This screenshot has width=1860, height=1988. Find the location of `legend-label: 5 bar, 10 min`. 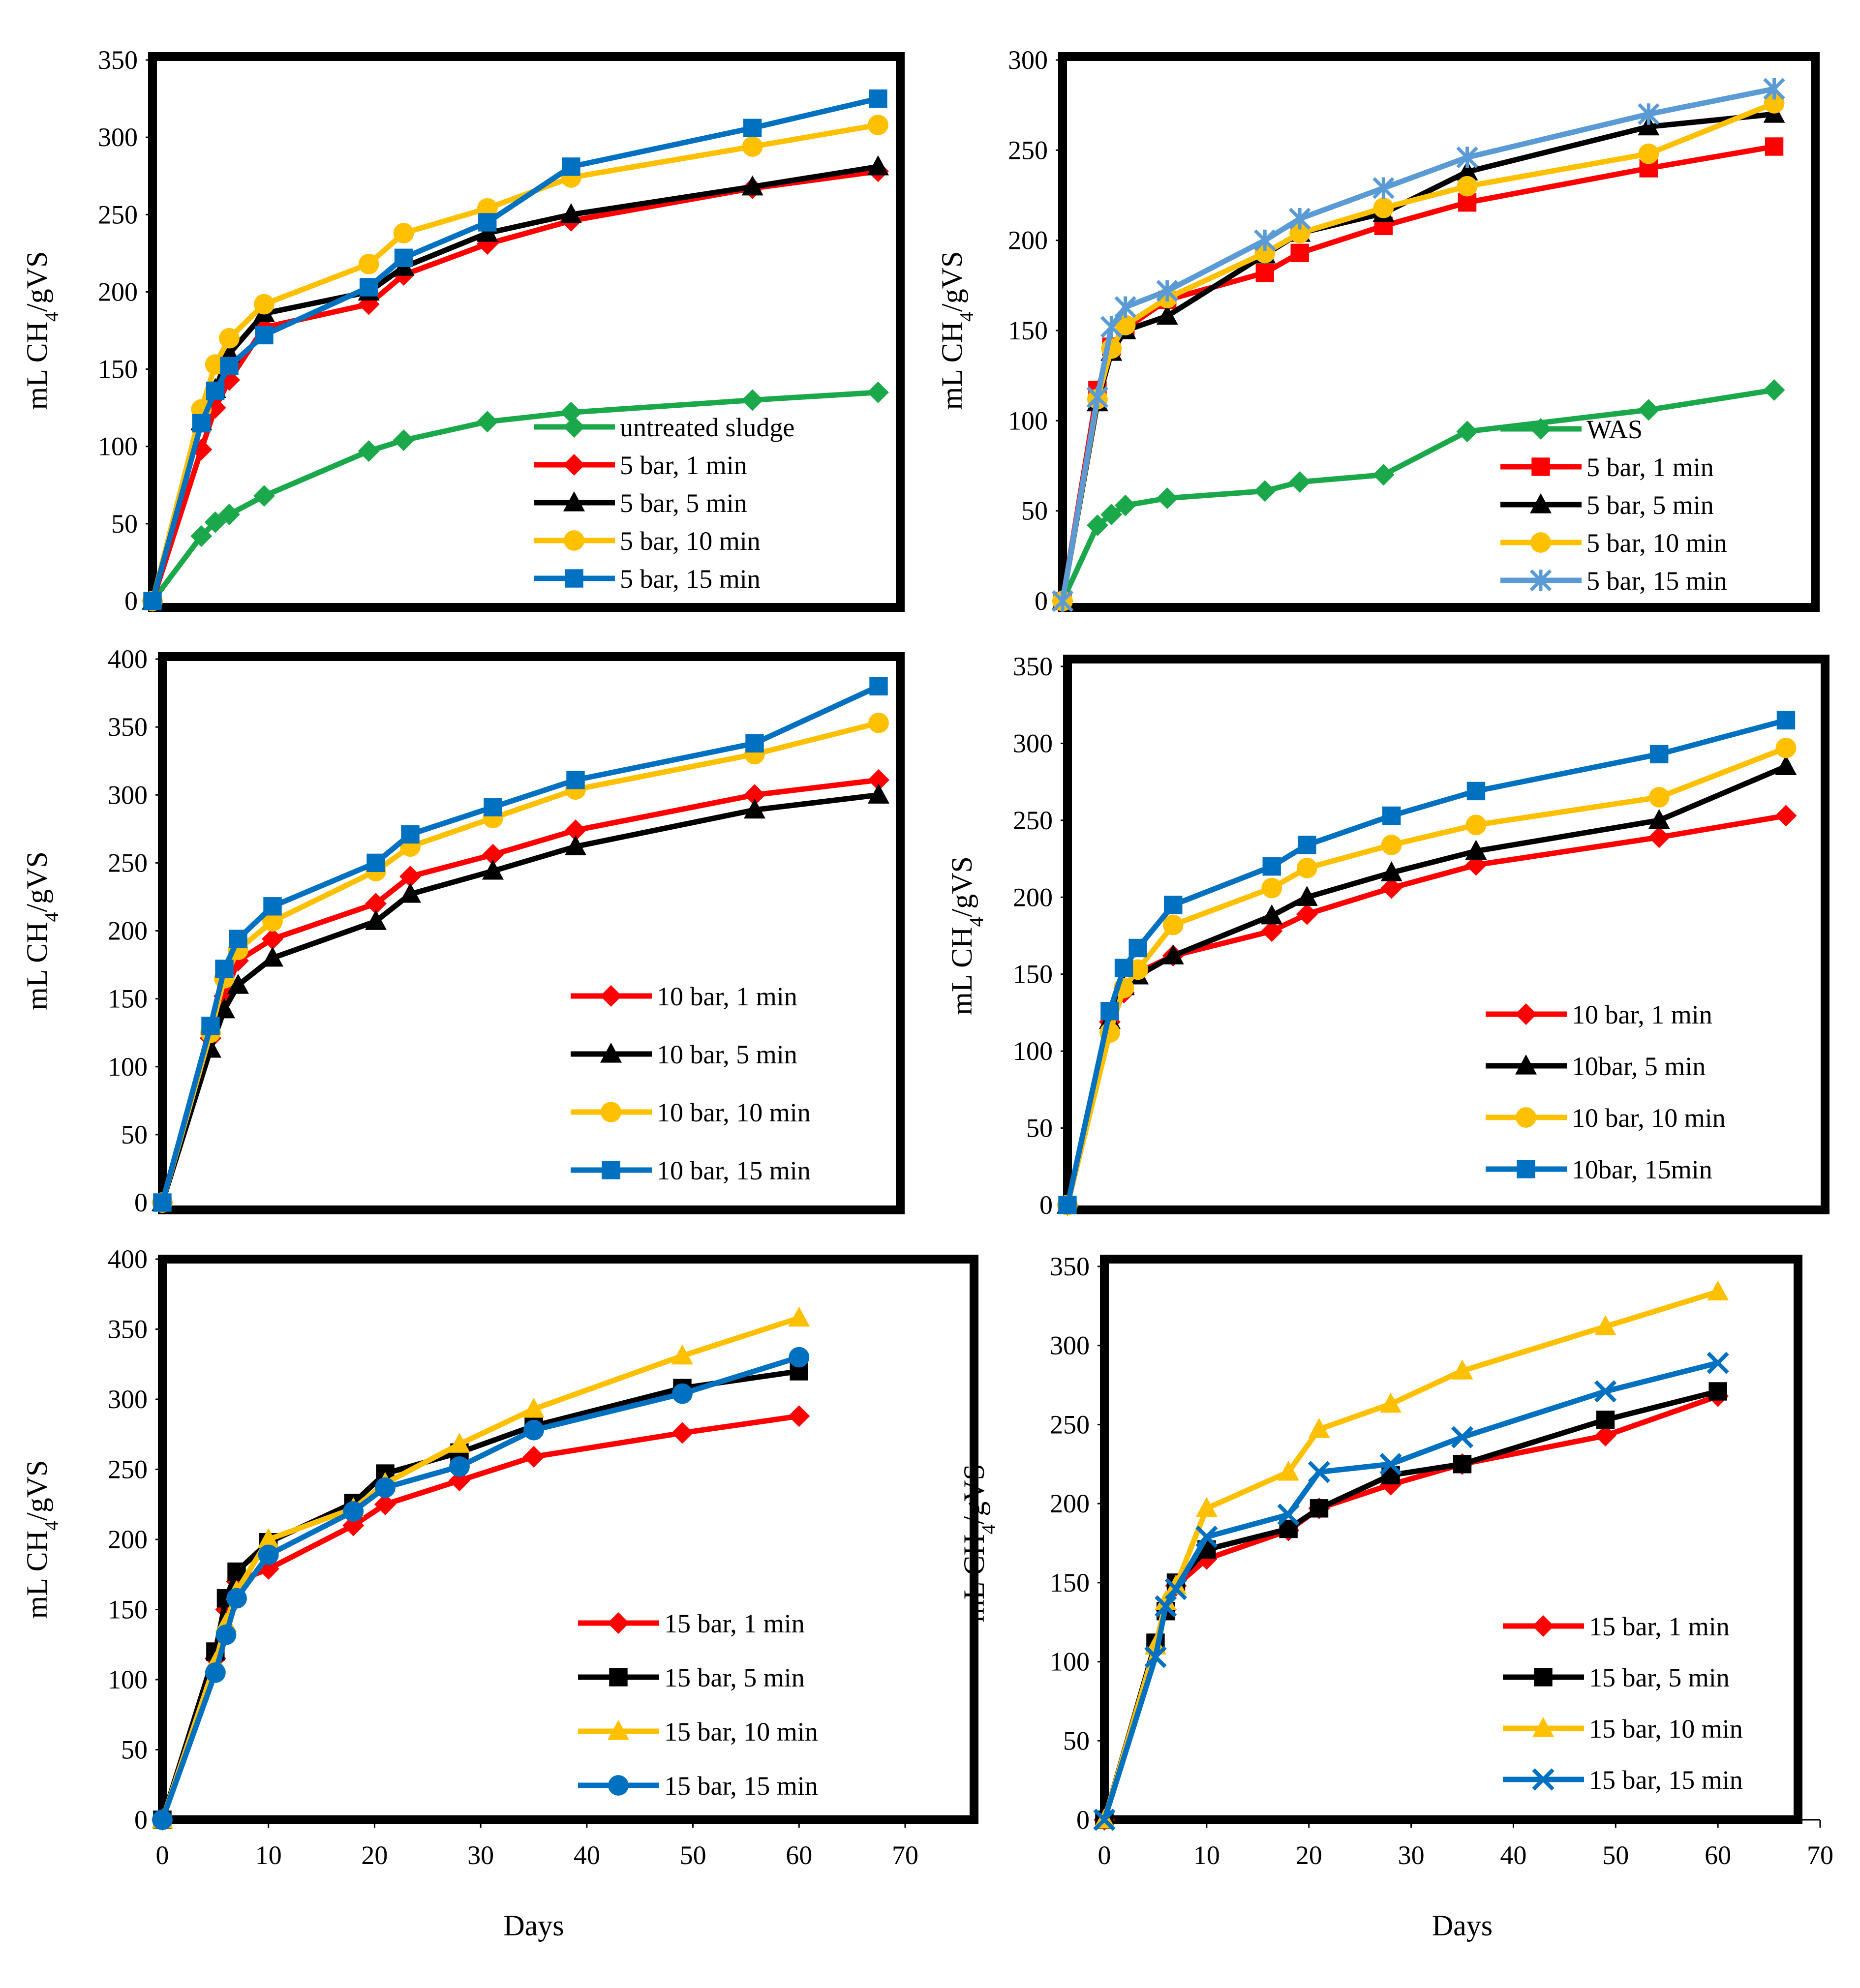

legend-label: 5 bar, 10 min is located at coordinates (1656, 543).